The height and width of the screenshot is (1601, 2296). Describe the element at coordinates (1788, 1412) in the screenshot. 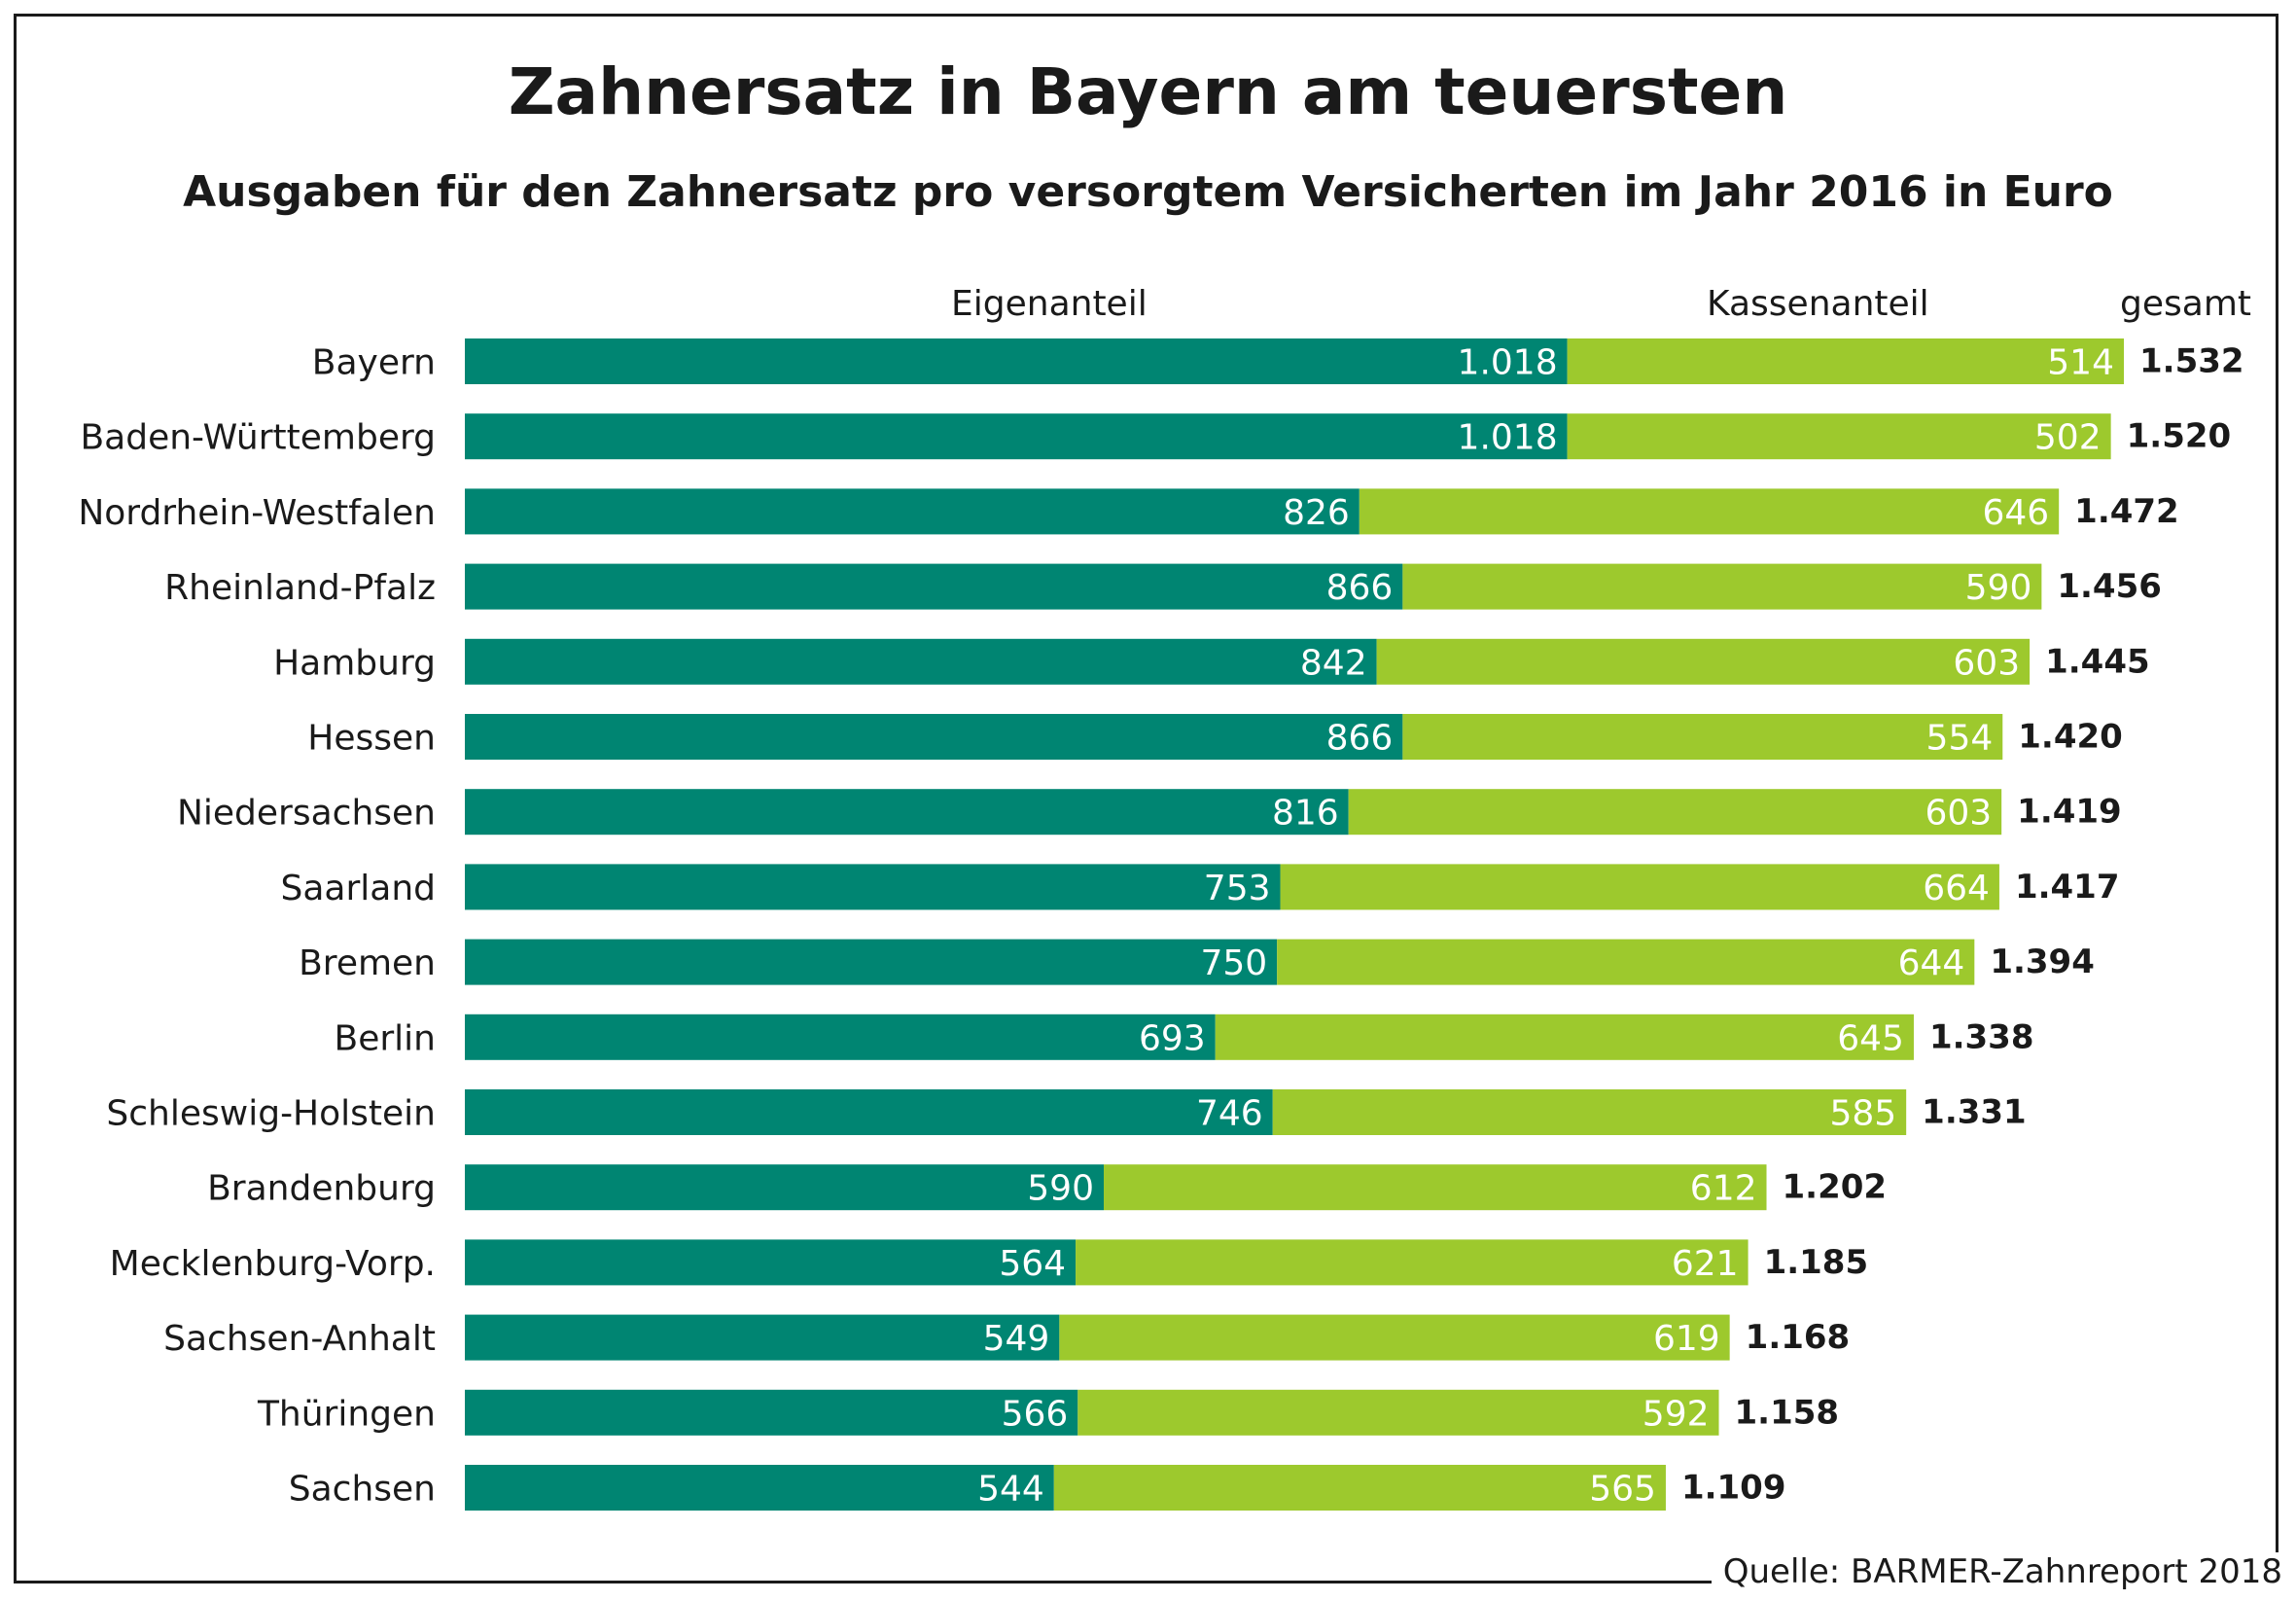

I see `value-label-total: 1.158` at that location.